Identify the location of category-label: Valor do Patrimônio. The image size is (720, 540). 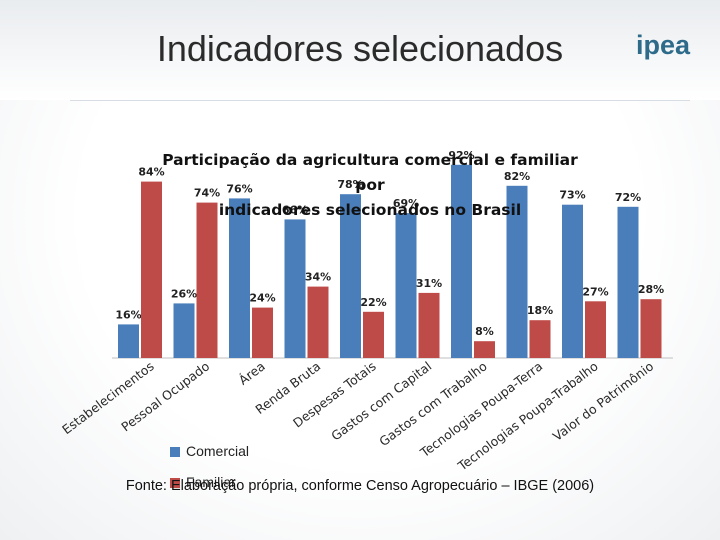
(603, 400).